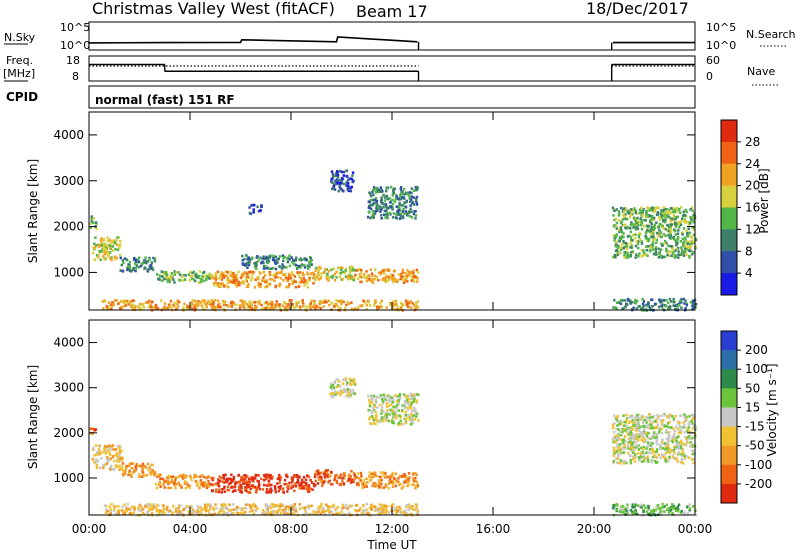 The height and width of the screenshot is (554, 800). What do you see at coordinates (752, 164) in the screenshot?
I see `colorbar-tick-label: 24` at bounding box center [752, 164].